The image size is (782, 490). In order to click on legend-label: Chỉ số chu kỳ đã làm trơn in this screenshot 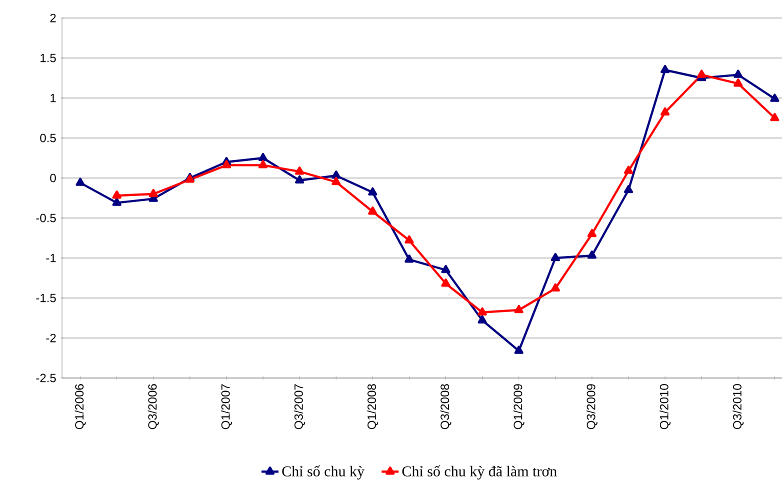, I will do `click(479, 472)`.